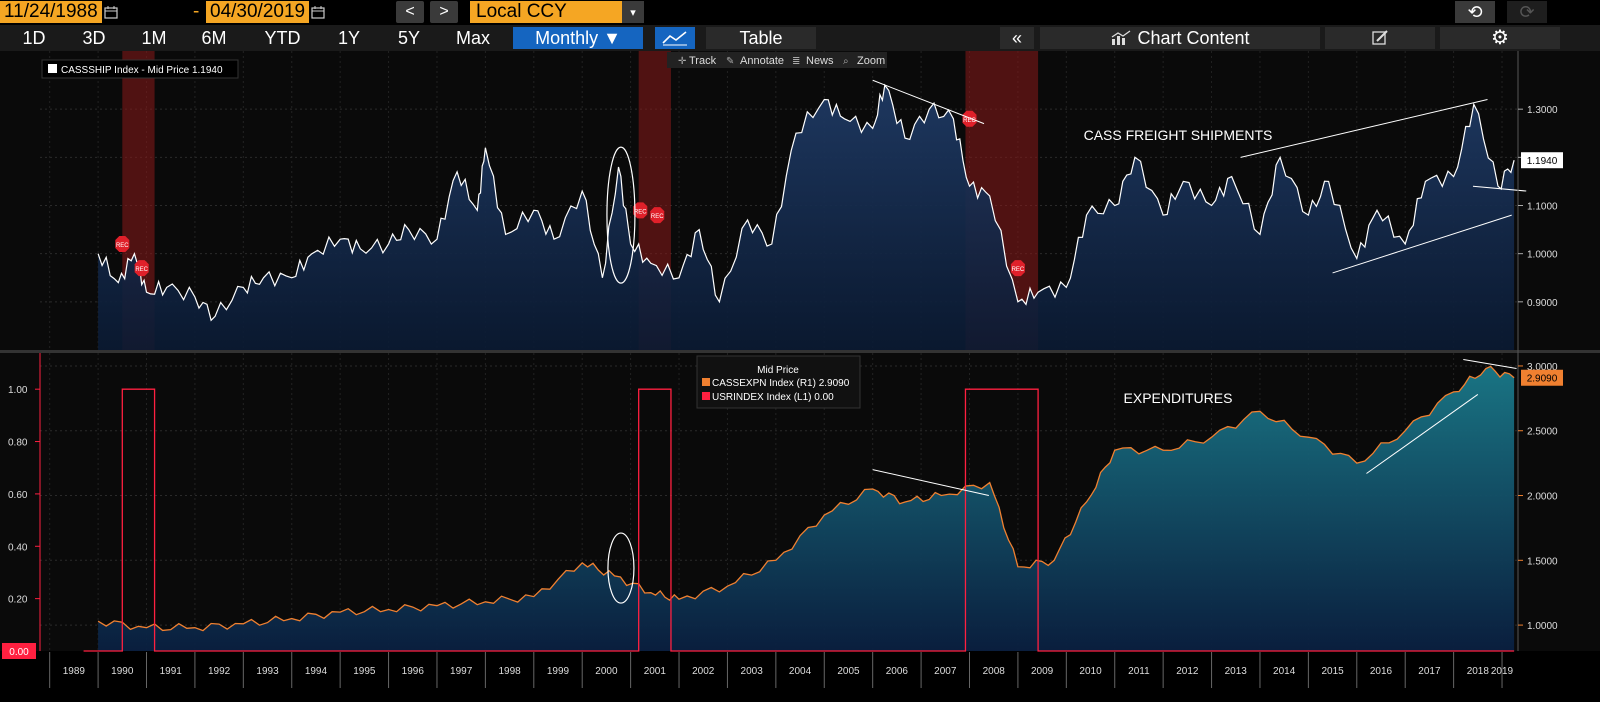 This screenshot has height=702, width=1600. What do you see at coordinates (413, 671) in the screenshot?
I see `x-tick-label: 1996` at bounding box center [413, 671].